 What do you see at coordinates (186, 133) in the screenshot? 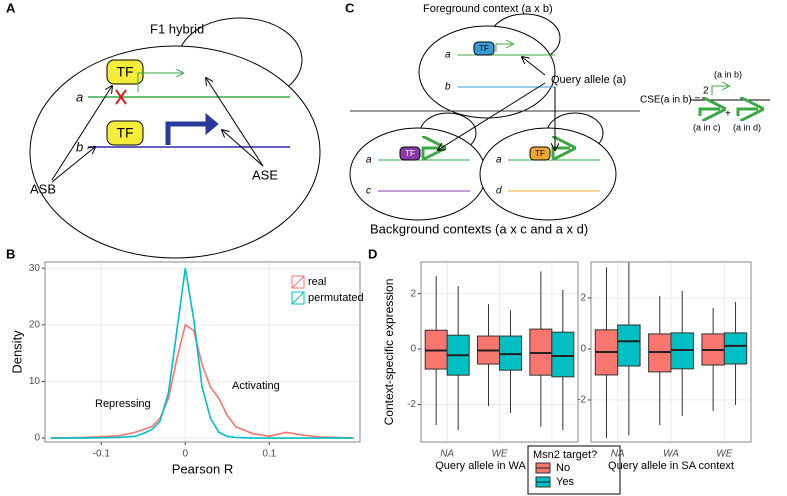
I see `strong-expression-arrow` at bounding box center [186, 133].